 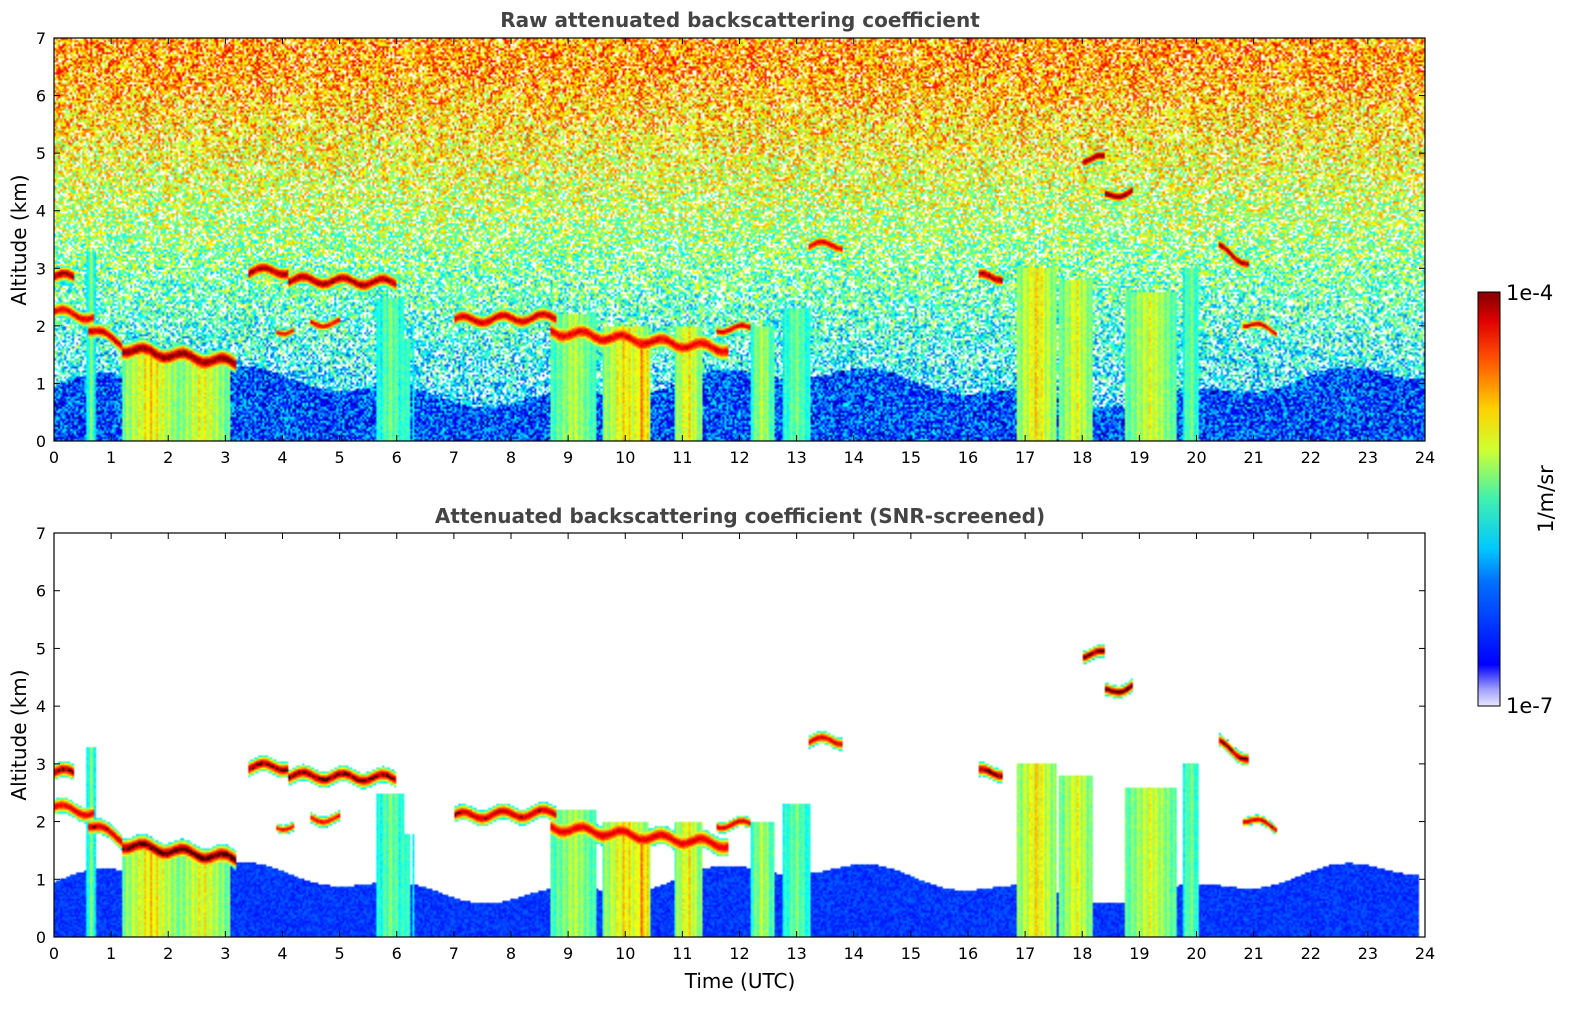 What do you see at coordinates (1489, 499) in the screenshot?
I see `colorbar-gradient` at bounding box center [1489, 499].